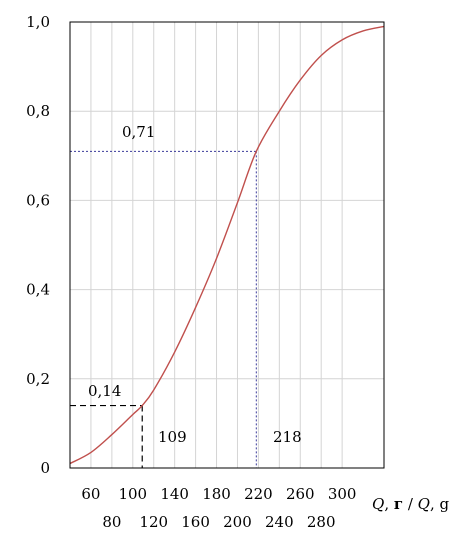 The image size is (468, 538). What do you see at coordinates (300, 494) in the screenshot?
I see `x-tick-label: 260` at bounding box center [300, 494].